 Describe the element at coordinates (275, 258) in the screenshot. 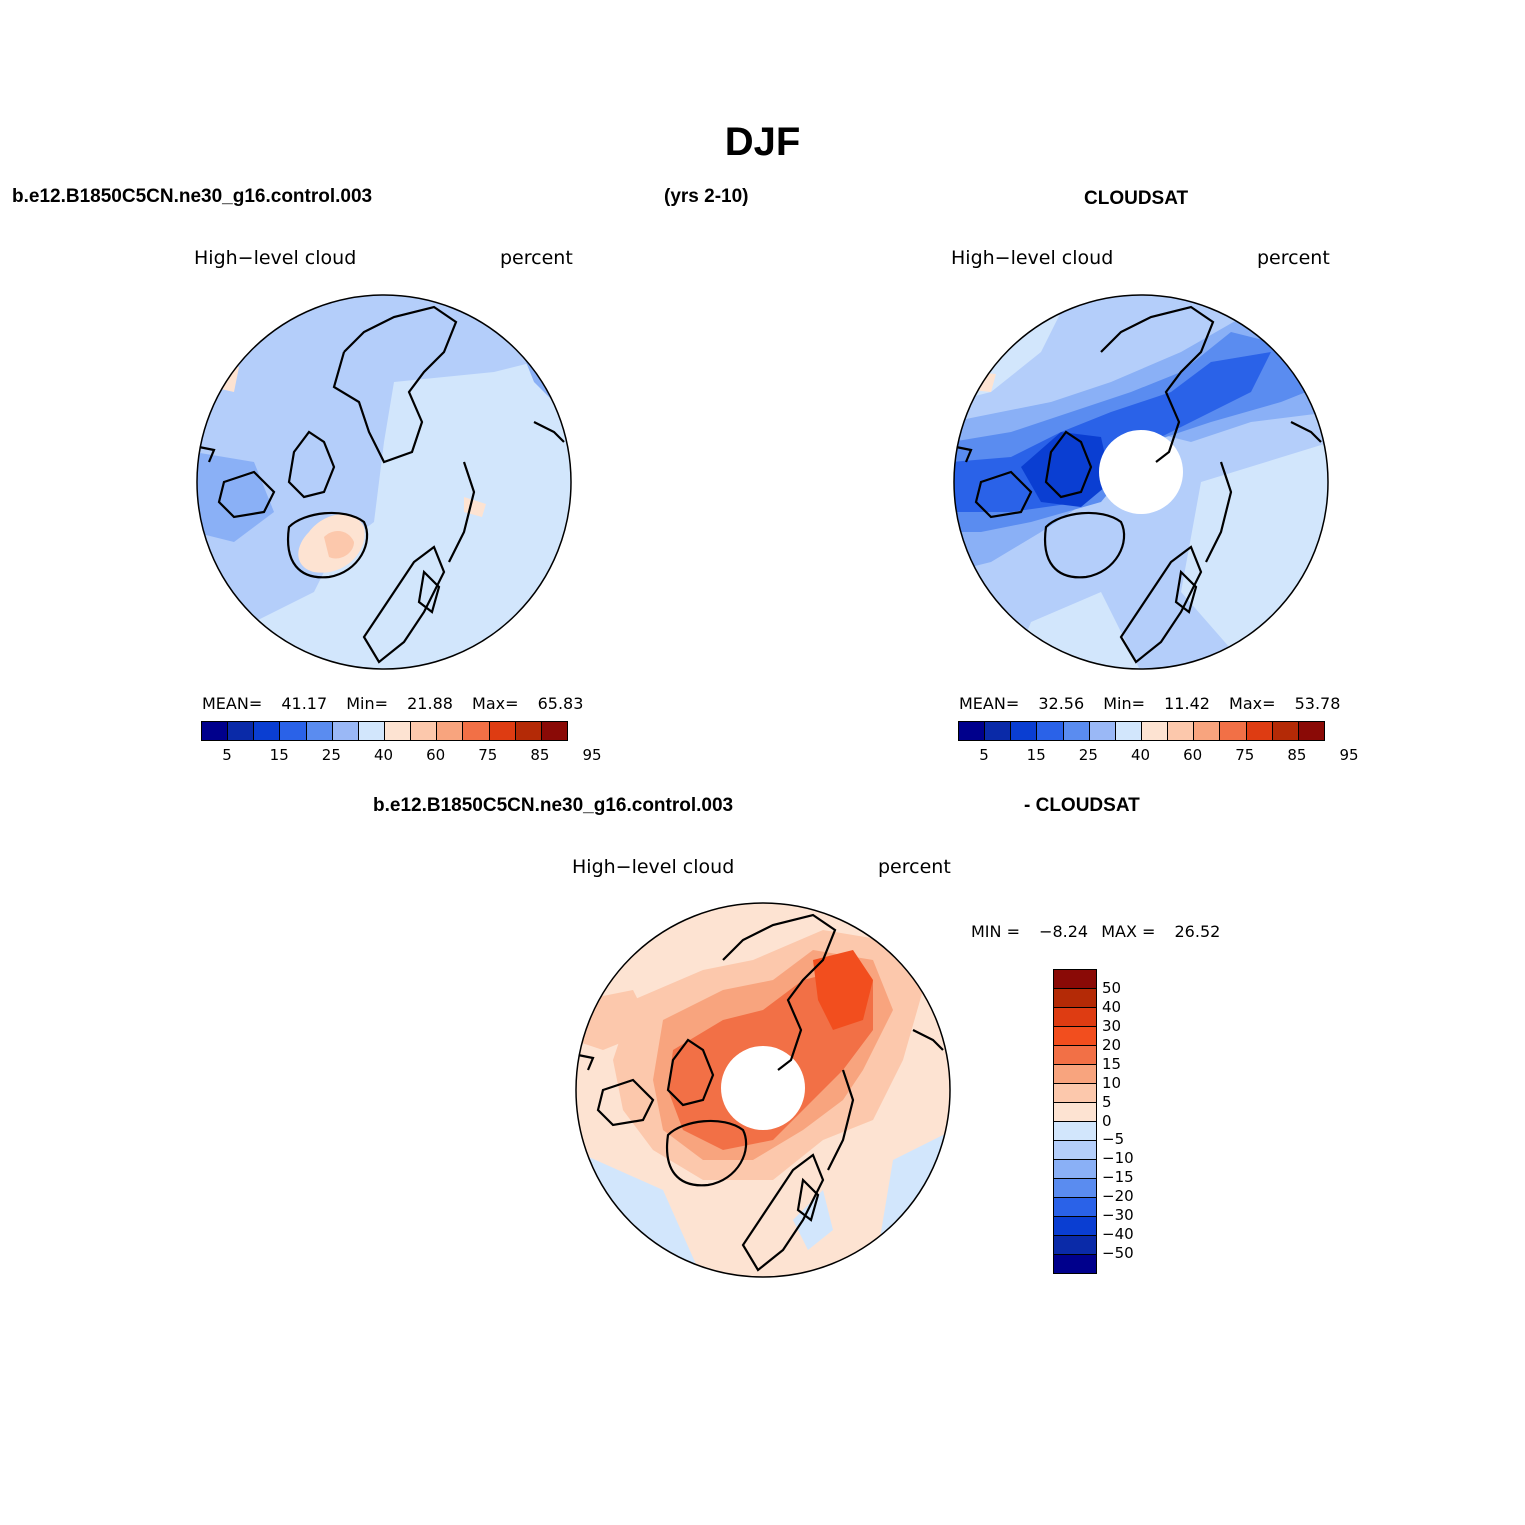

I see `panel1-field-label: High−level cloud` at that location.